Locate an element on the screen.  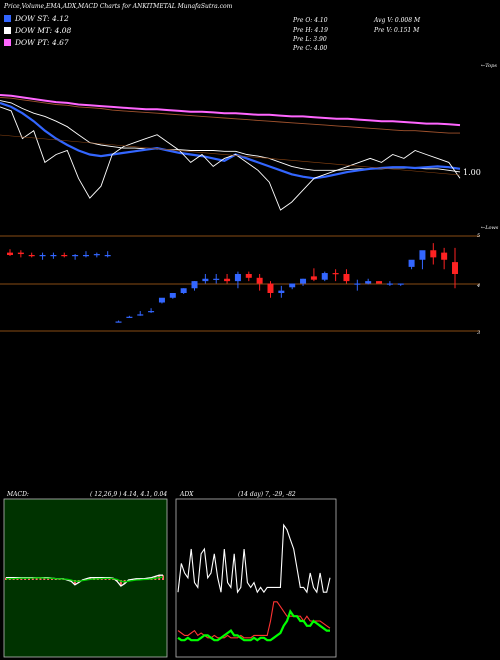
axis-label-4: 4 is located at coordinates (479, 286).